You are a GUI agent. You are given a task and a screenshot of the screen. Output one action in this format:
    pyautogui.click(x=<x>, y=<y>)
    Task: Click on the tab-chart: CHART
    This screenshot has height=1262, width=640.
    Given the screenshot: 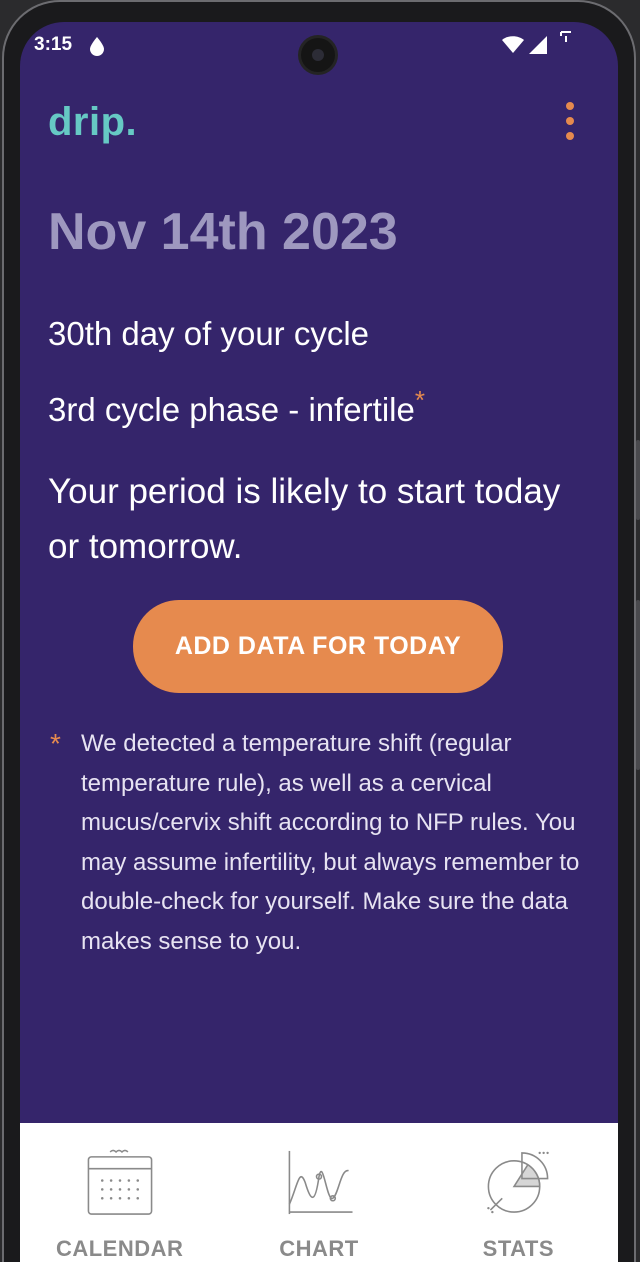 What is the action you would take?
    pyautogui.click(x=318, y=1192)
    